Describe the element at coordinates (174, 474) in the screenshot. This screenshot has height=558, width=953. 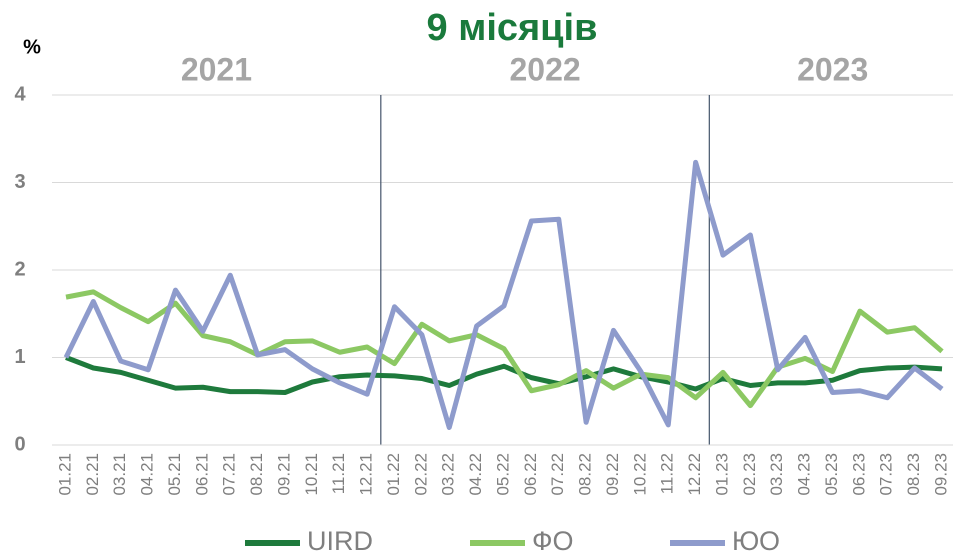
I see `x-tick-label: 05.21` at that location.